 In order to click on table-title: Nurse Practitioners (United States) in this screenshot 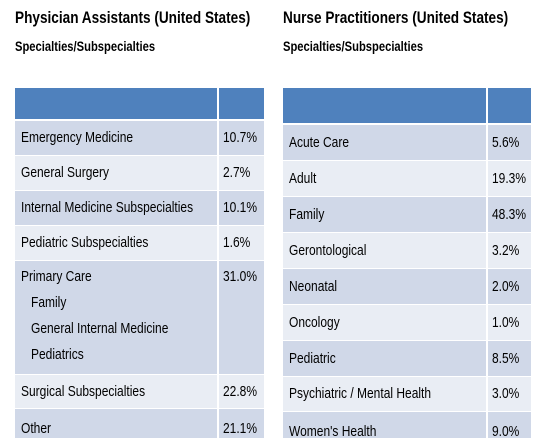, I will do `click(396, 17)`.